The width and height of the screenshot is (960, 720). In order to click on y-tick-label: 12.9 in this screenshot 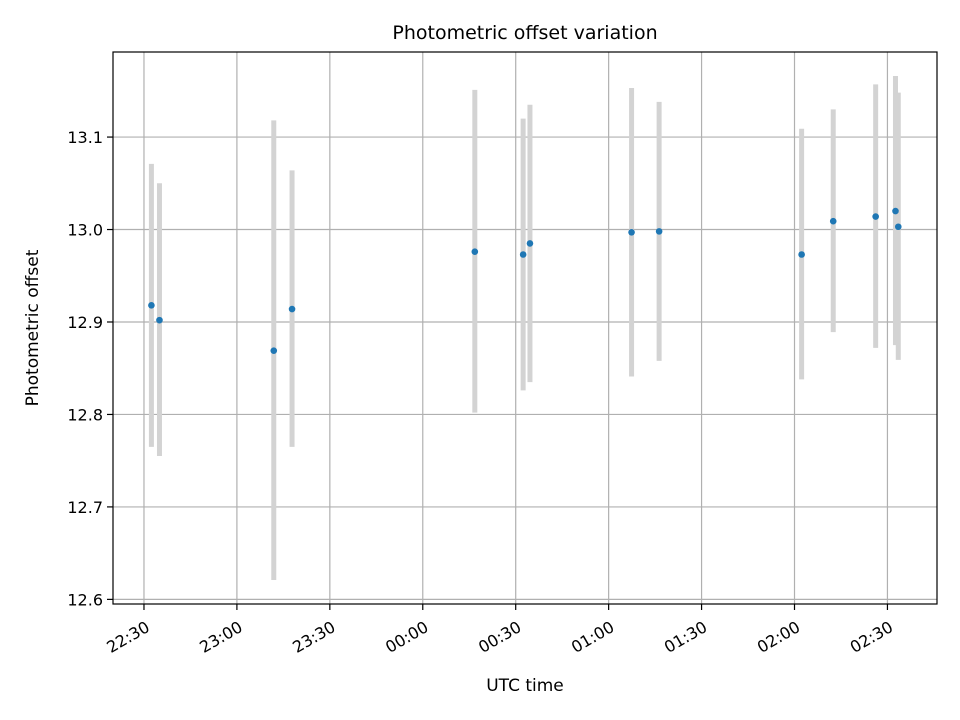, I will do `click(85, 322)`.